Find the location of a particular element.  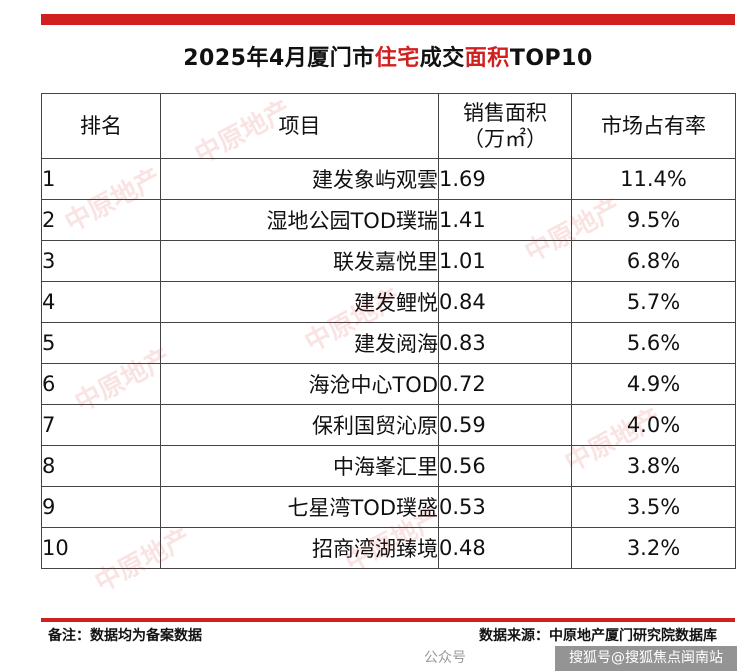

cell-area: 0.56 is located at coordinates (505, 466).